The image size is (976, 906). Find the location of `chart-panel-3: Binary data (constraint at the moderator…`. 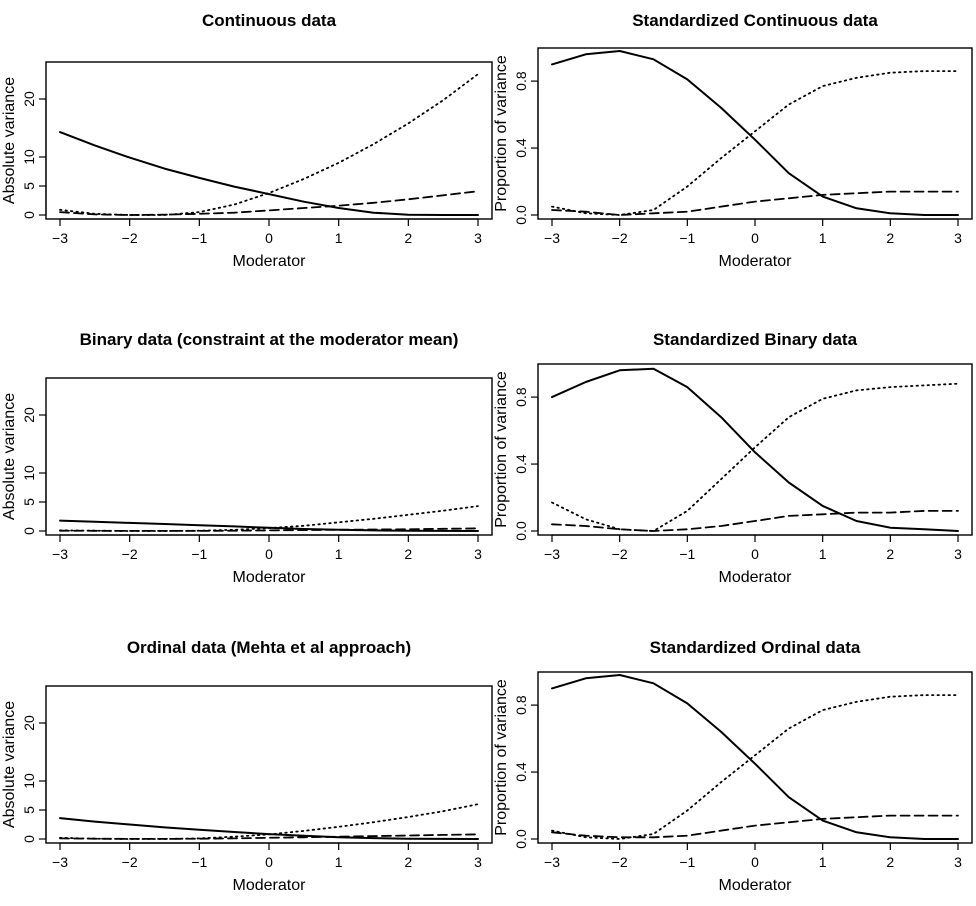

chart-panel-3: Binary data (constraint at the moderator… is located at coordinates (247, 458).